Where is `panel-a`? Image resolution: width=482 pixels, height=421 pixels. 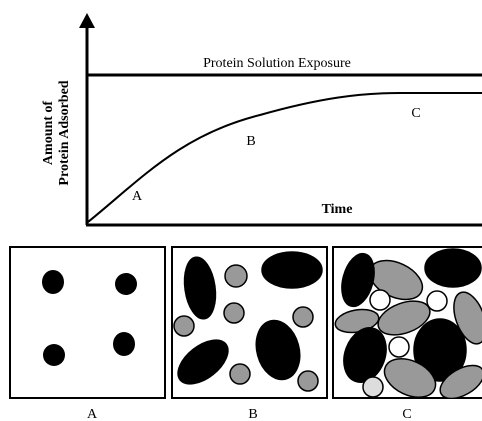
panel-a is located at coordinates (87, 322).